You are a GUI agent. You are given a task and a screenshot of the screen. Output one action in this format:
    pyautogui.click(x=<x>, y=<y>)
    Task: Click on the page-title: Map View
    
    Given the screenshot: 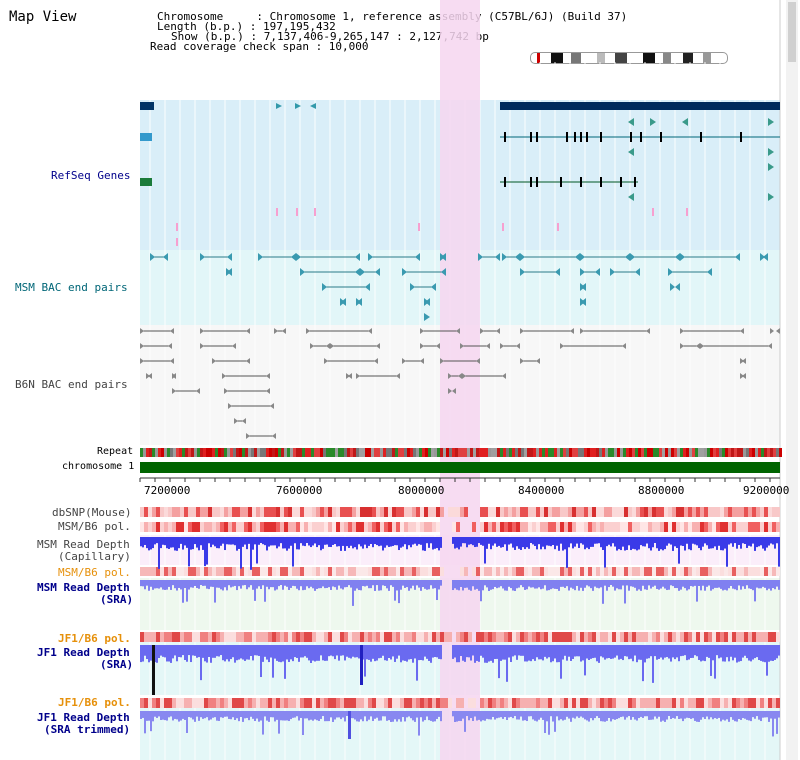 What is the action you would take?
    pyautogui.click(x=43, y=17)
    